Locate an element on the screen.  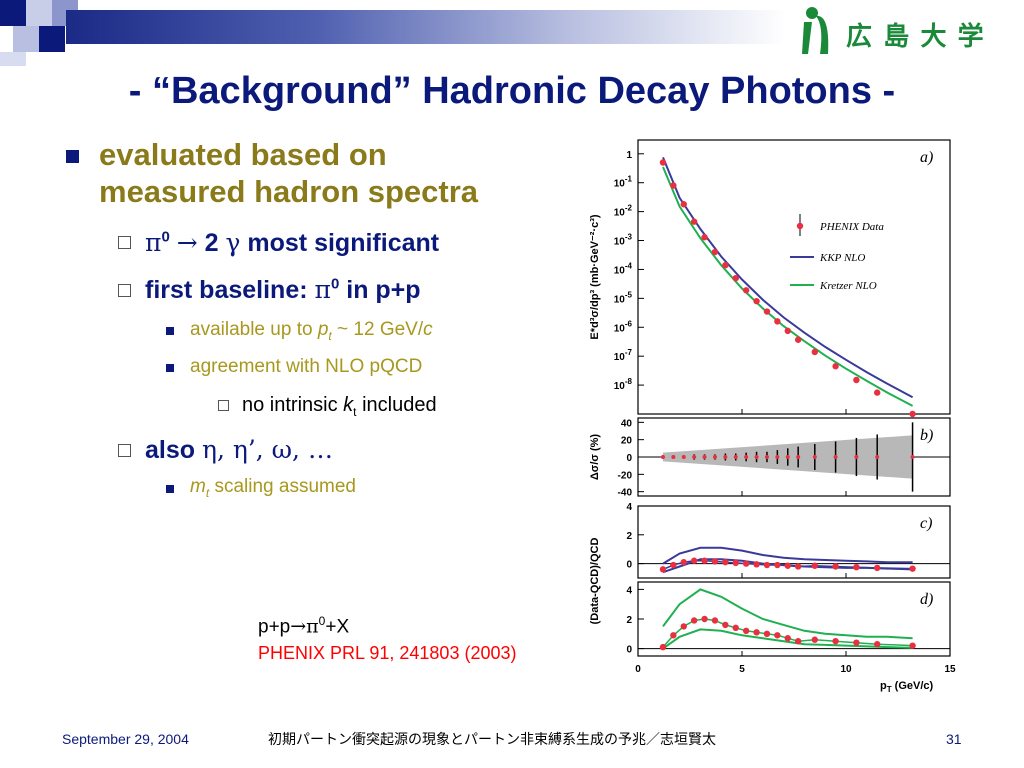
footer-date: September 29, 2004 is located at coordinates (125, 739).